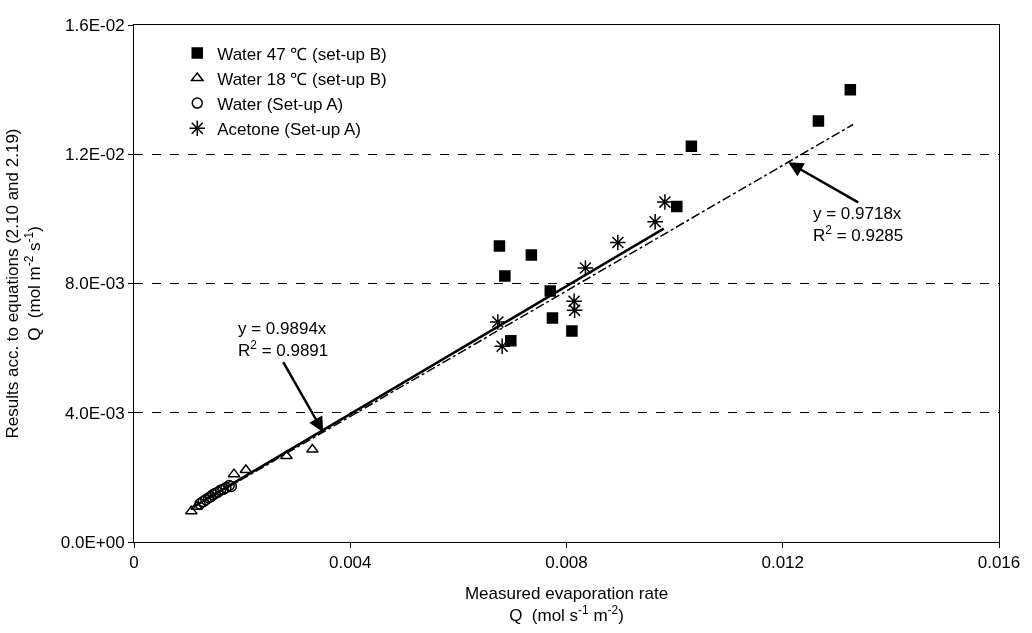 The height and width of the screenshot is (633, 1032). Describe the element at coordinates (95, 155) in the screenshot. I see `y-tick-label: 1.2E-02` at that location.